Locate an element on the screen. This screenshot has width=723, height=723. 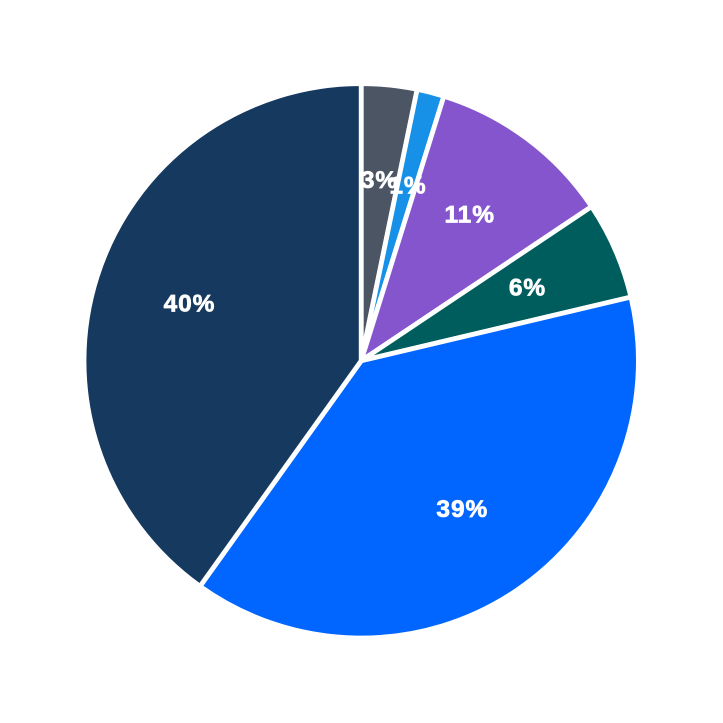
svg-text: 3% is located at coordinates (379, 180).